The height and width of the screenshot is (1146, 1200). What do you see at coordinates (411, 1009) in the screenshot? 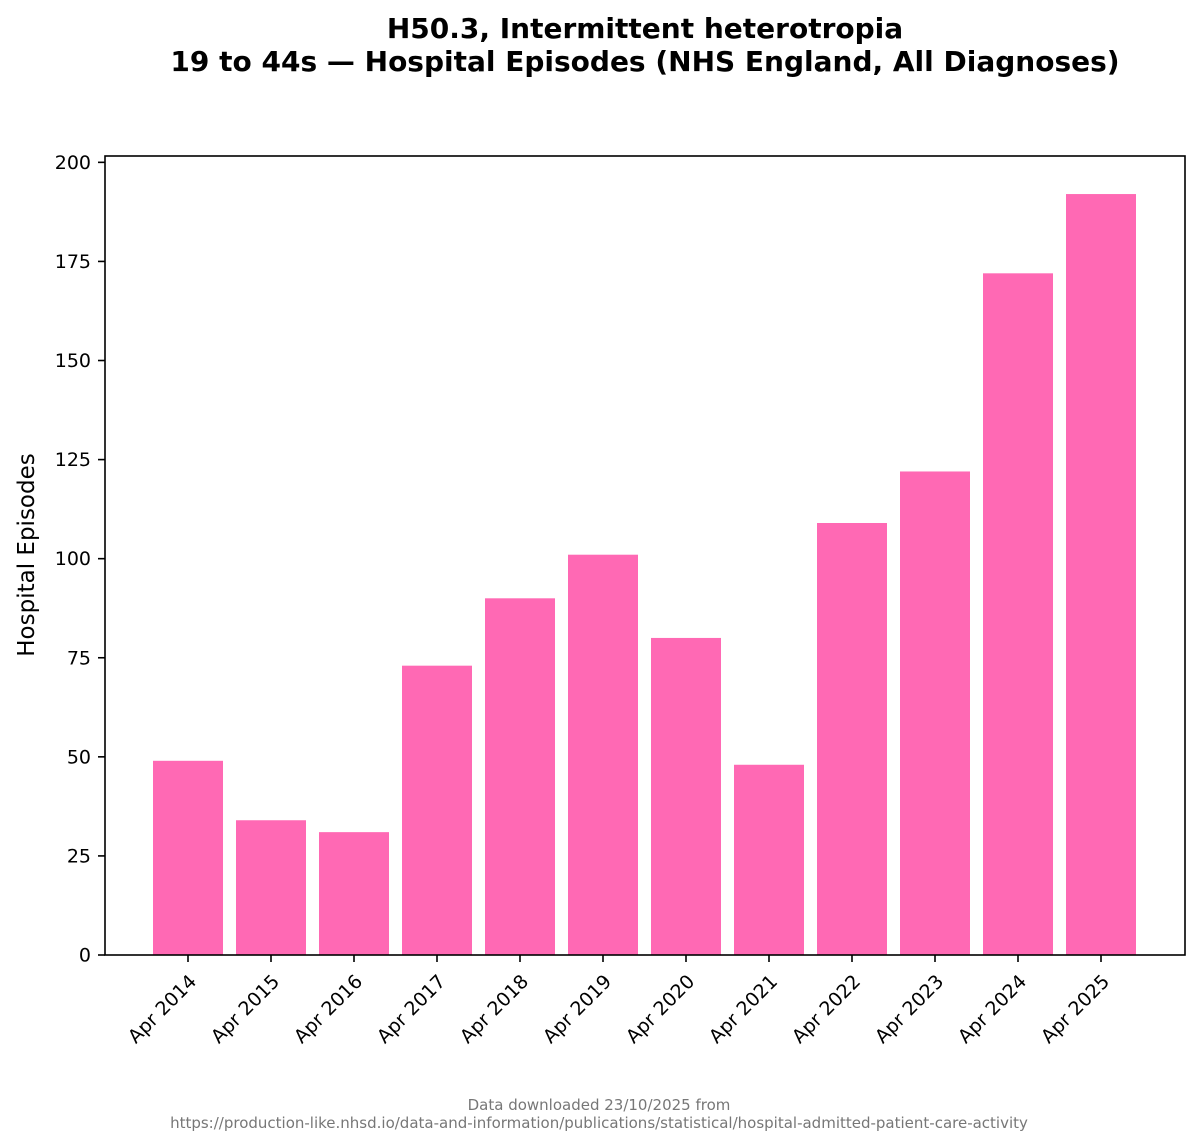
I see `x-tick-label: Apr 2017` at bounding box center [411, 1009].